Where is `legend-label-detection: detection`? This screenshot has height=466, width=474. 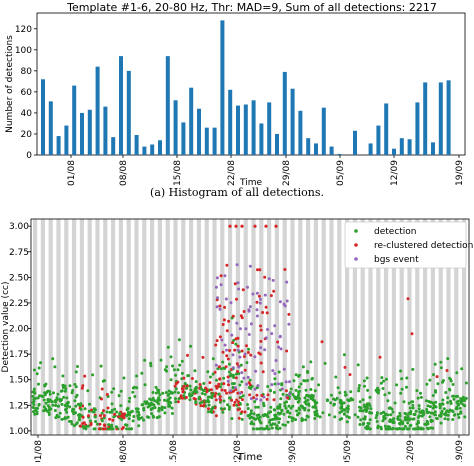 legend-label-detection: detection is located at coordinates (395, 232).